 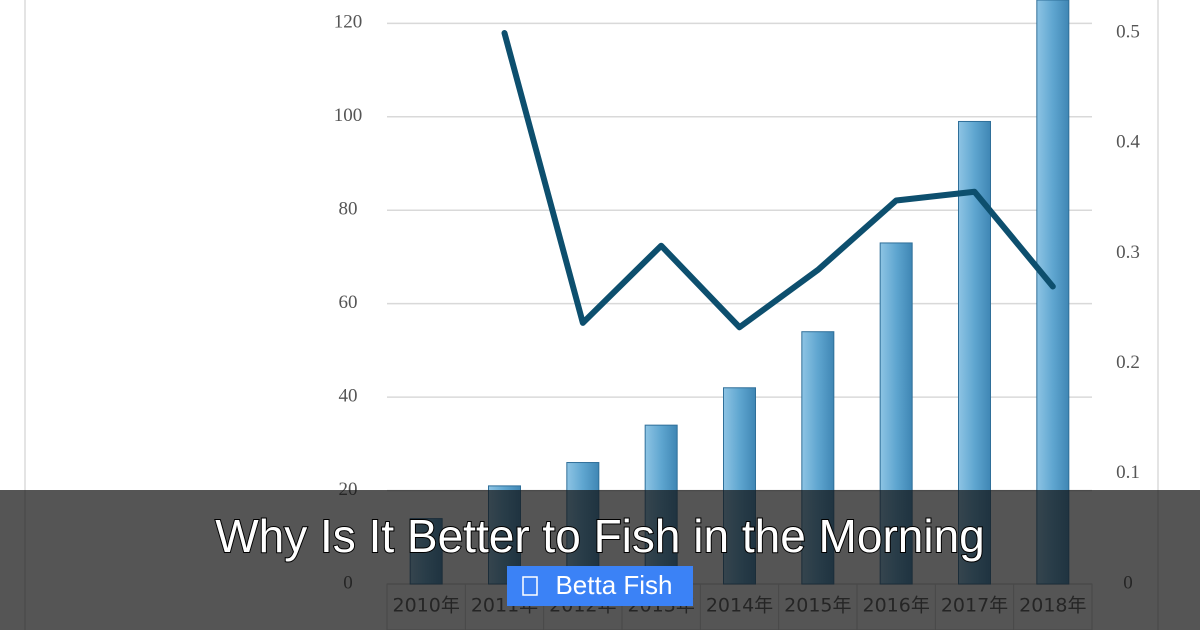 What do you see at coordinates (348, 395) in the screenshot?
I see `y-tick-label: 40` at bounding box center [348, 395].